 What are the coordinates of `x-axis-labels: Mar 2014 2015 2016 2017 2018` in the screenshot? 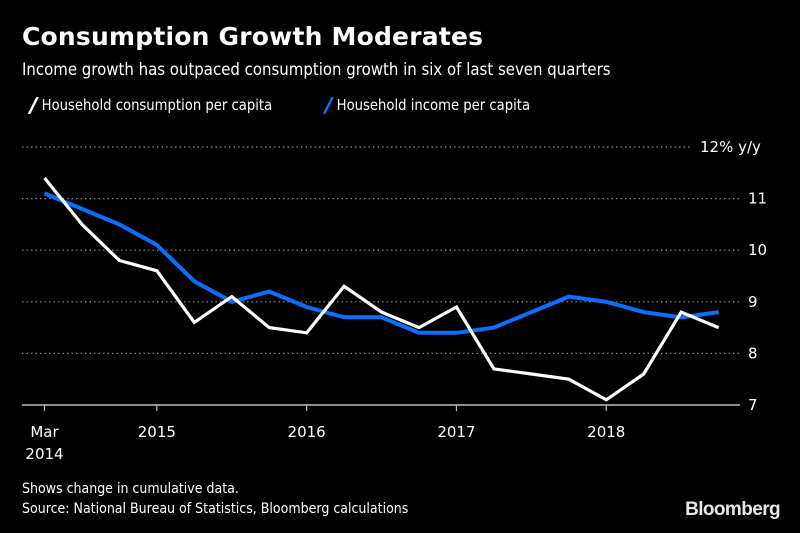 It's located at (325, 443).